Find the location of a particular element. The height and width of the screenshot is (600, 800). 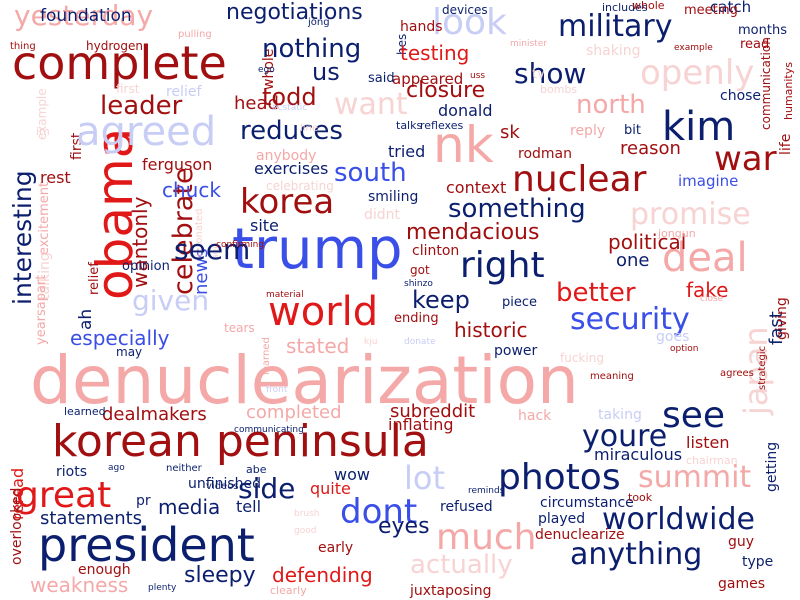

cloud-word: fucking is located at coordinates (582, 358).